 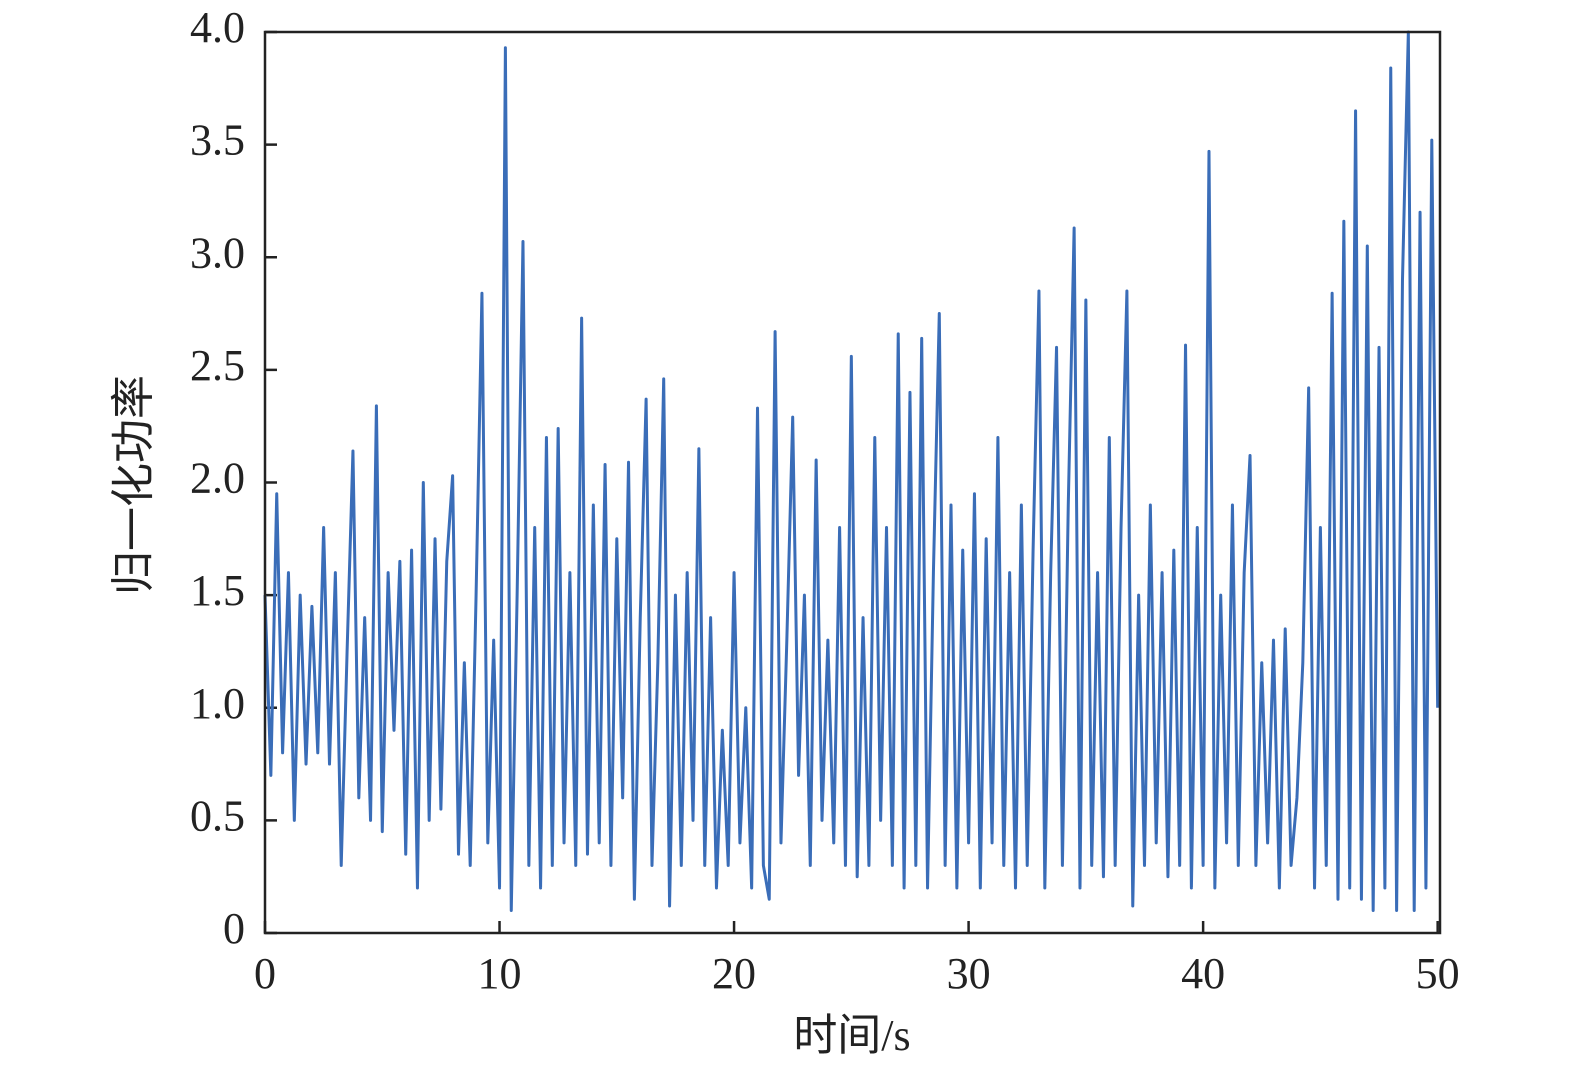 I want to click on y-tick-label: 3.0, so click(x=217, y=252).